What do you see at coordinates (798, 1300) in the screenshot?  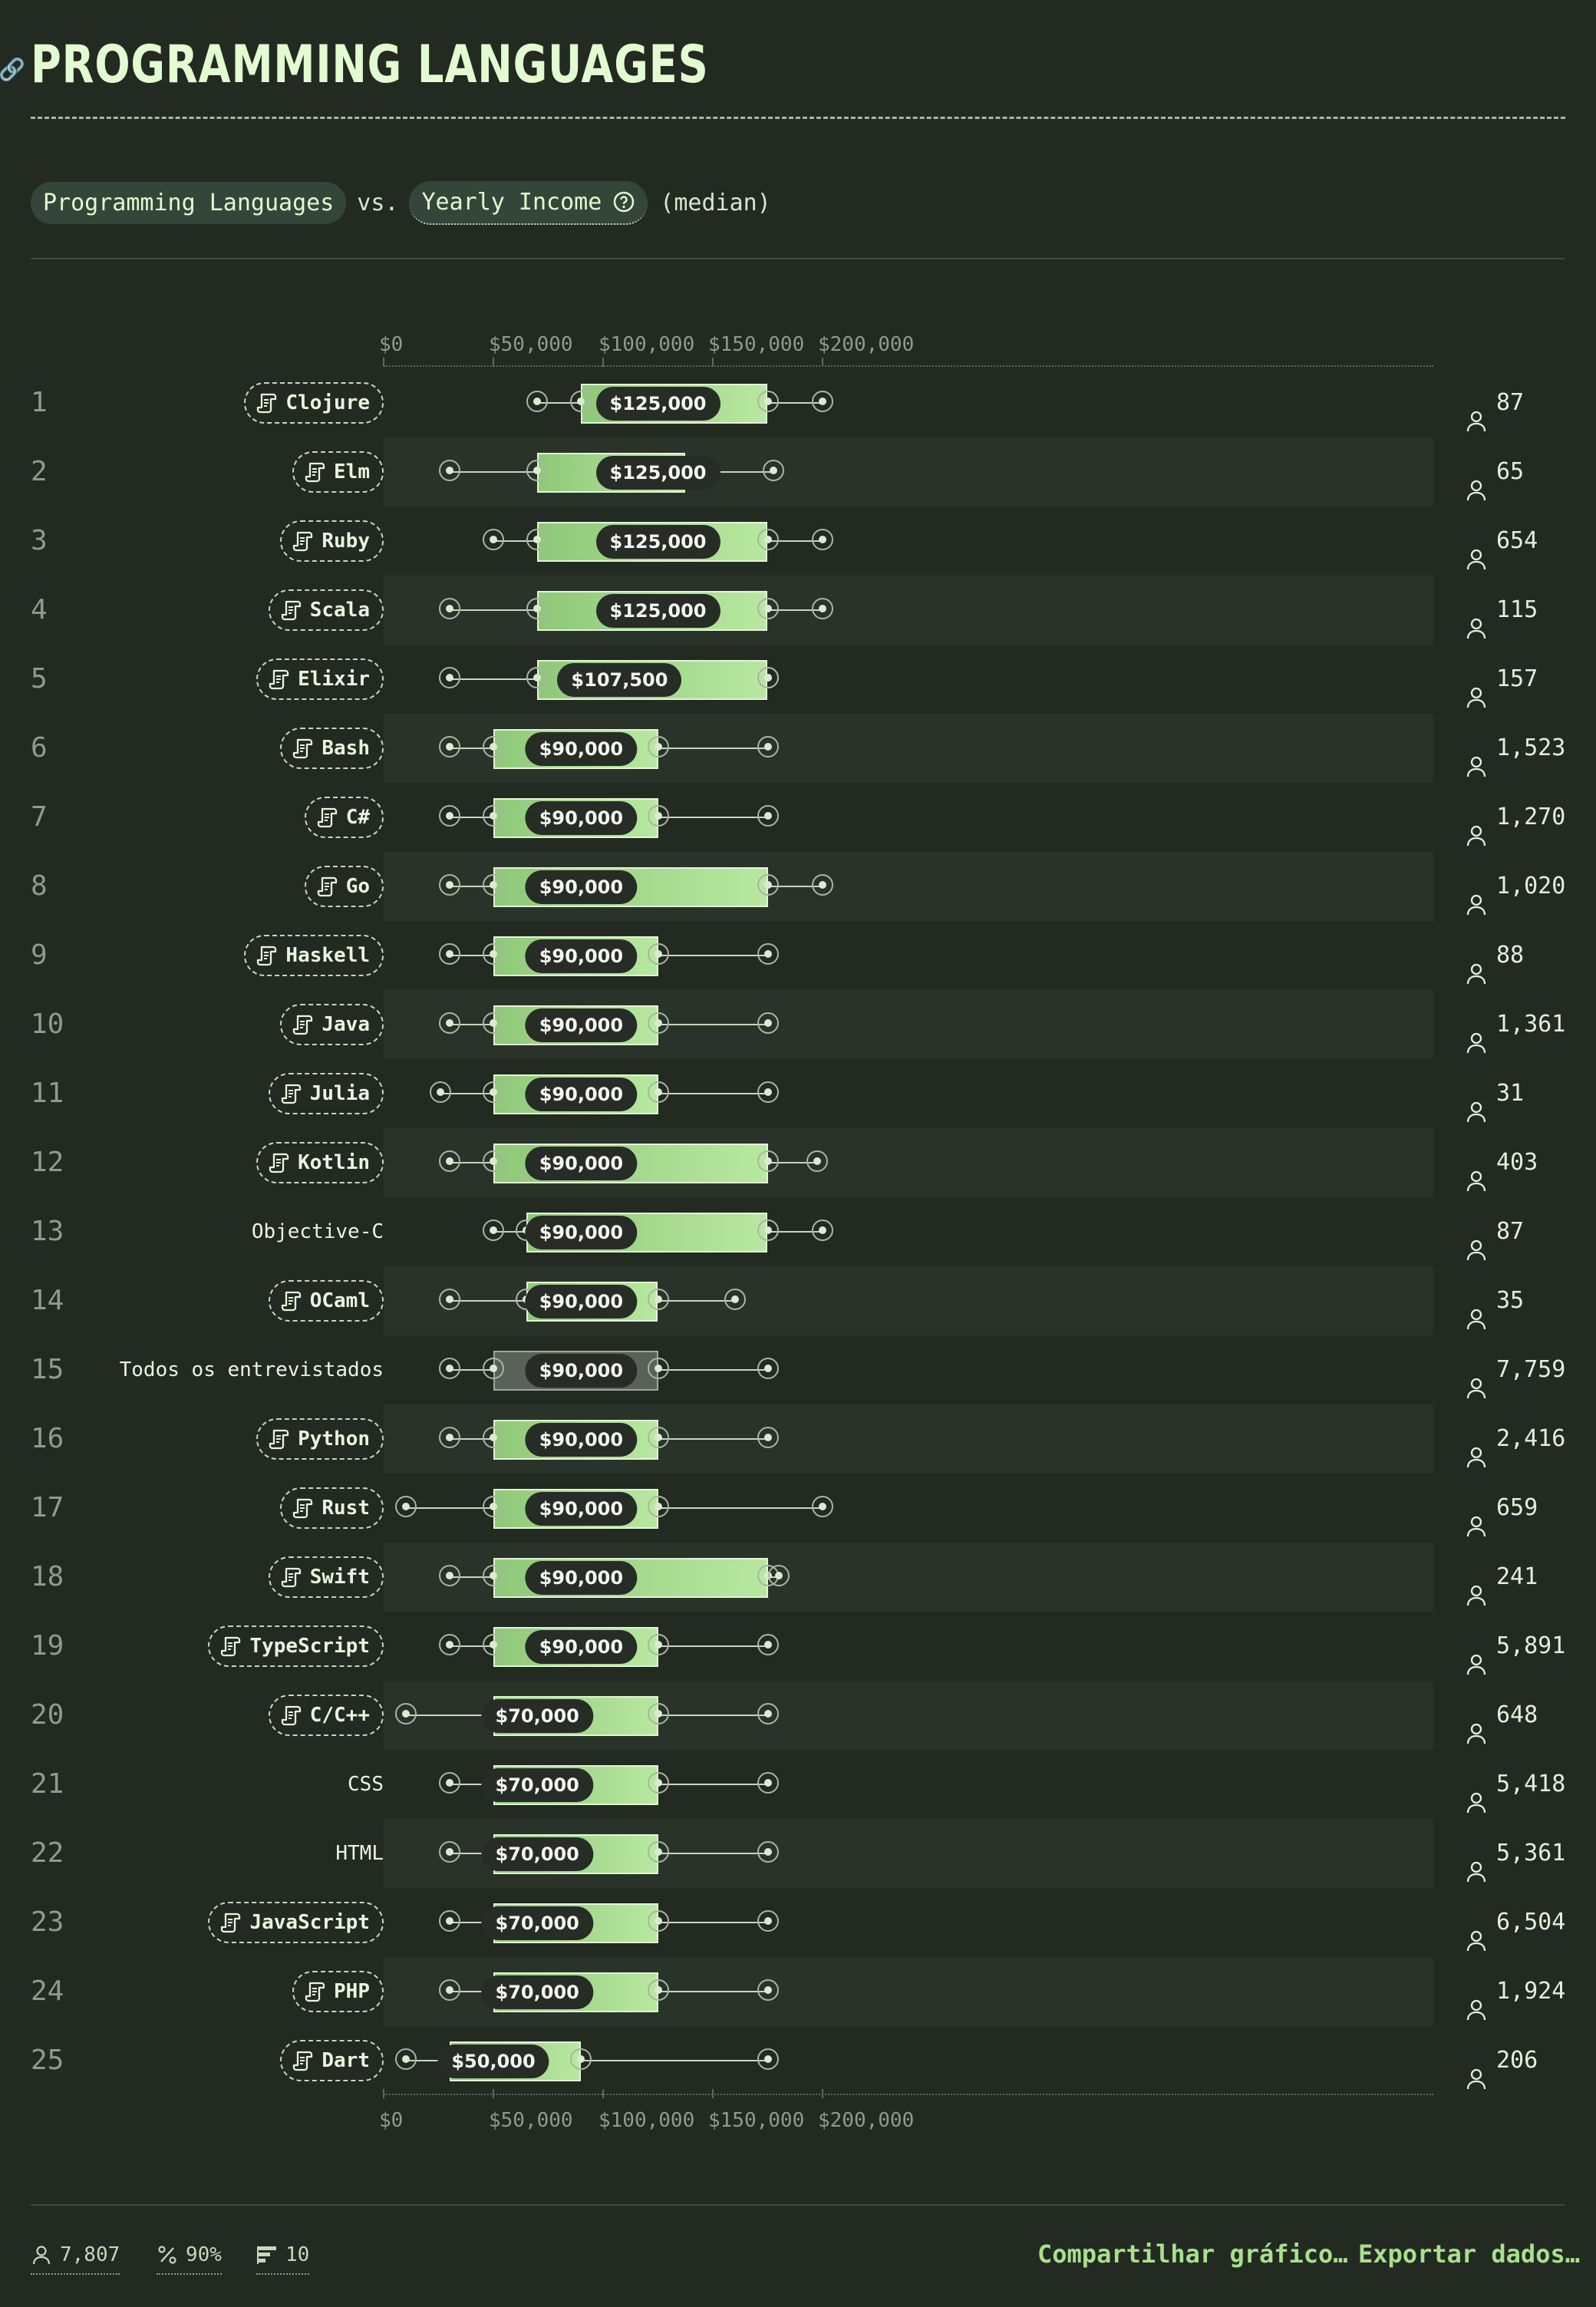 I see `chart-row-14: 14 OCaml $90,000 35` at bounding box center [798, 1300].